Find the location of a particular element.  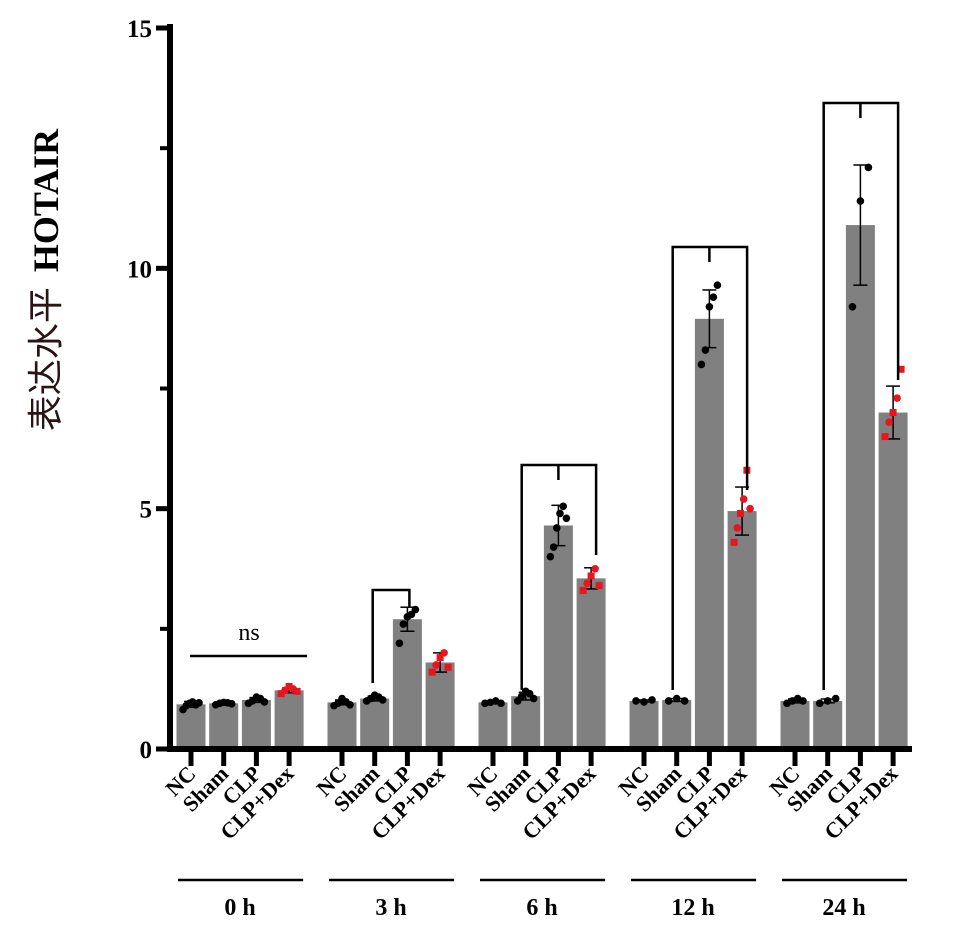

bar-3h-NC is located at coordinates (342, 725).